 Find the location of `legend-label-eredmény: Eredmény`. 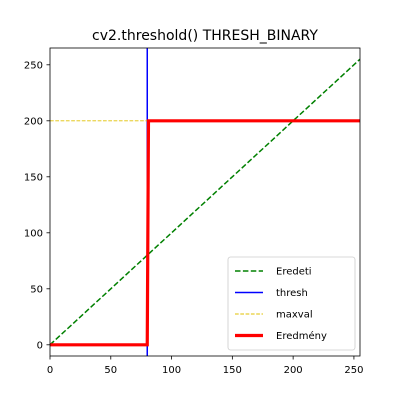

legend-label-eredmény: Eredmény is located at coordinates (301, 336).